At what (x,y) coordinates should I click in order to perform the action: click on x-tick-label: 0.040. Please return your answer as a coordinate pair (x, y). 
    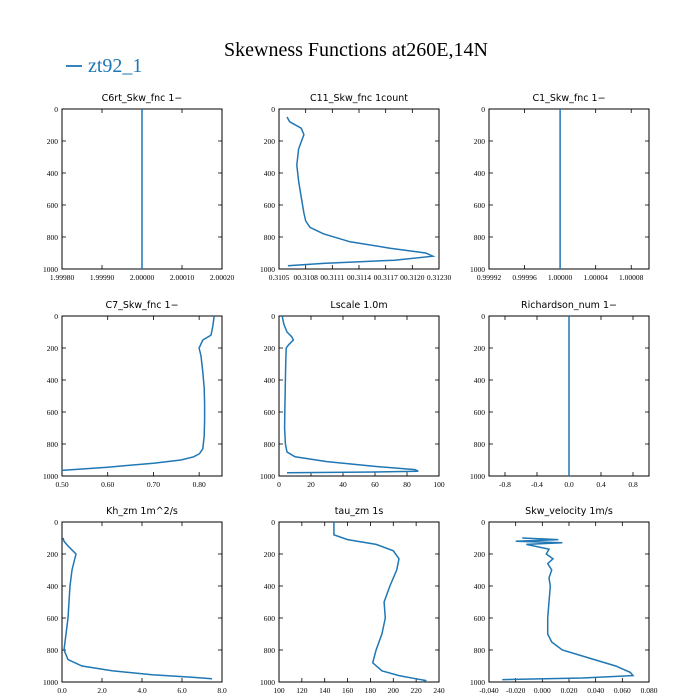
    Looking at the image, I should click on (595, 690).